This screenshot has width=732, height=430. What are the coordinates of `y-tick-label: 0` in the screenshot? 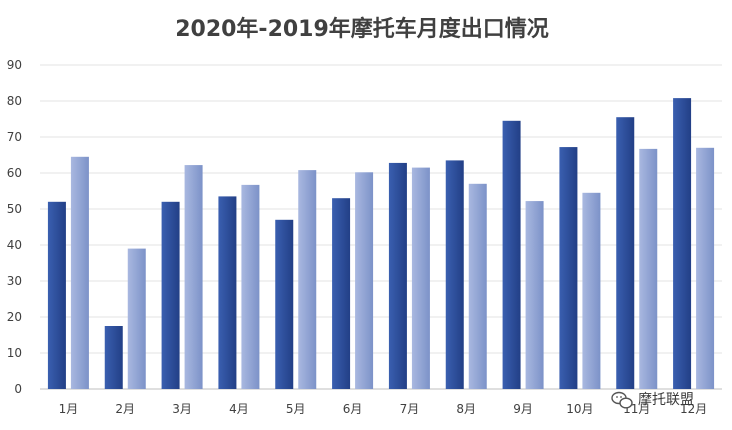 It's located at (18, 389).